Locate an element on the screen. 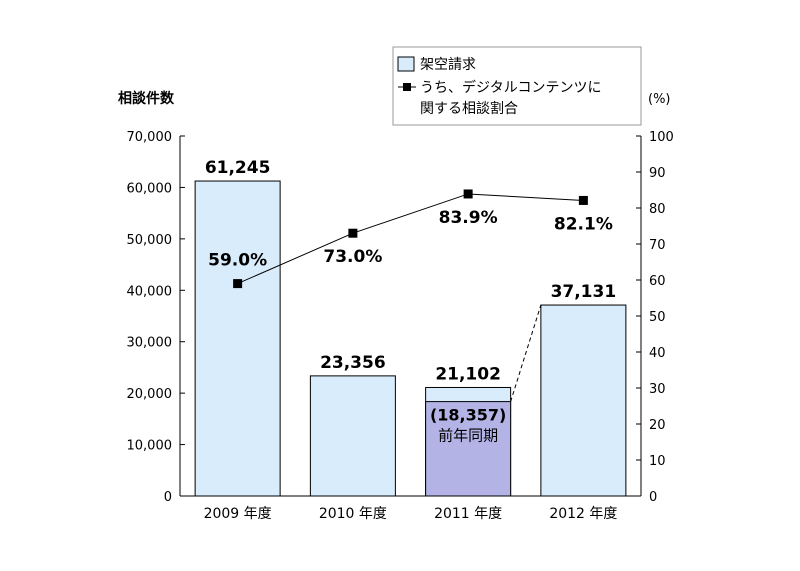  prior-period-caption: 前年同期 is located at coordinates (468, 436).